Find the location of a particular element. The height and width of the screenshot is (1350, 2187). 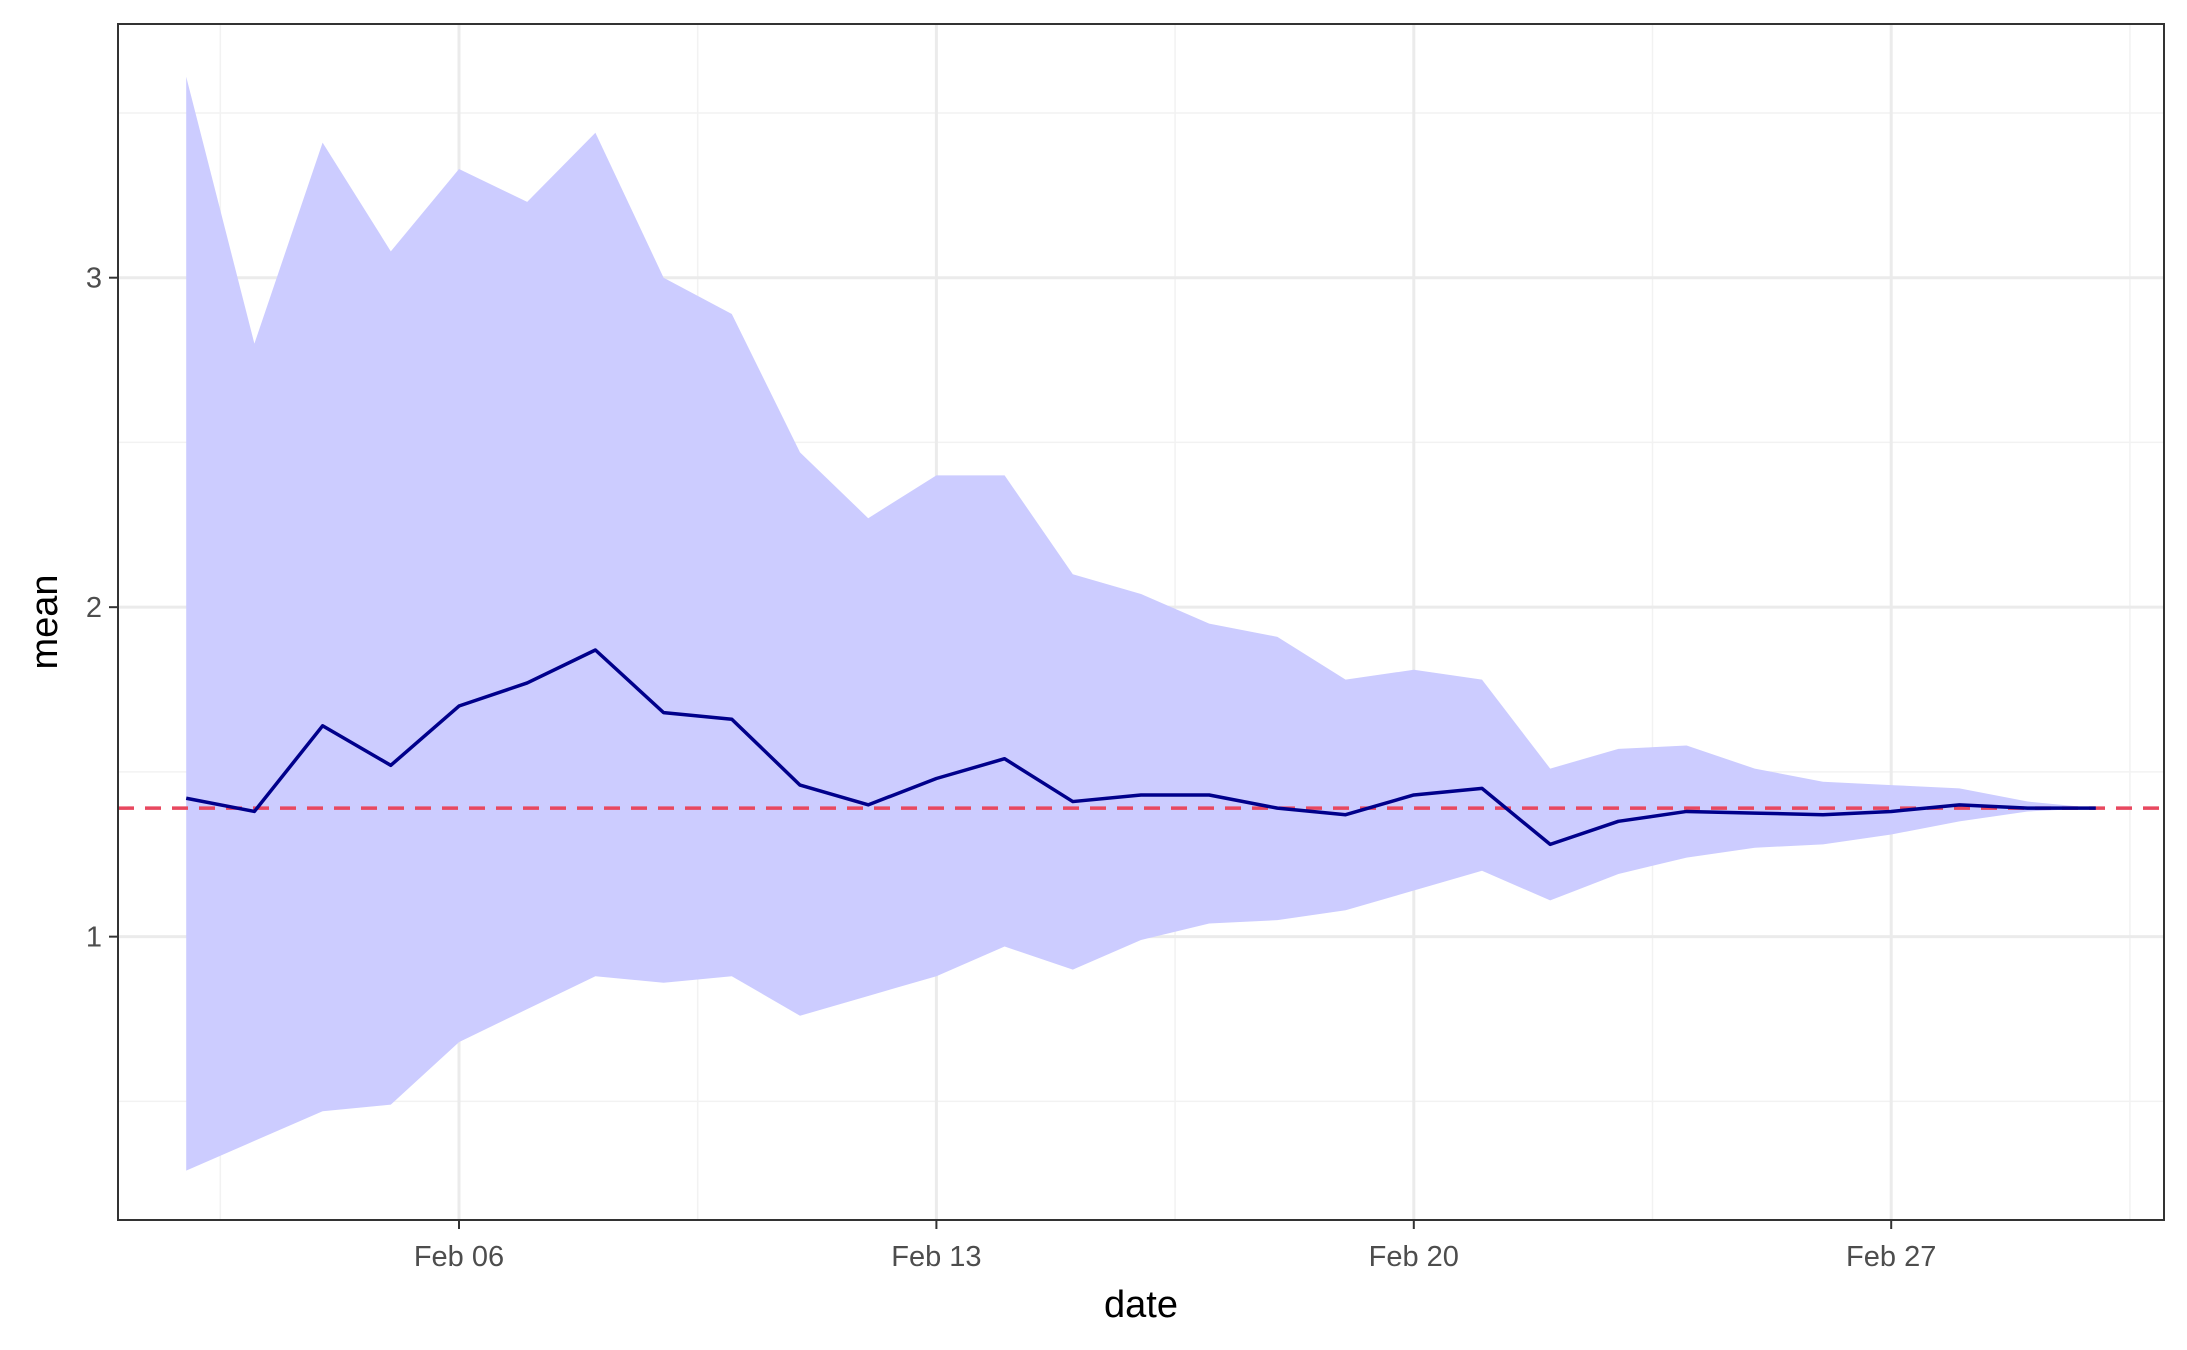

x-axis: Feb 06 Feb 13 Feb 20 Feb 27 is located at coordinates (1175, 1246).